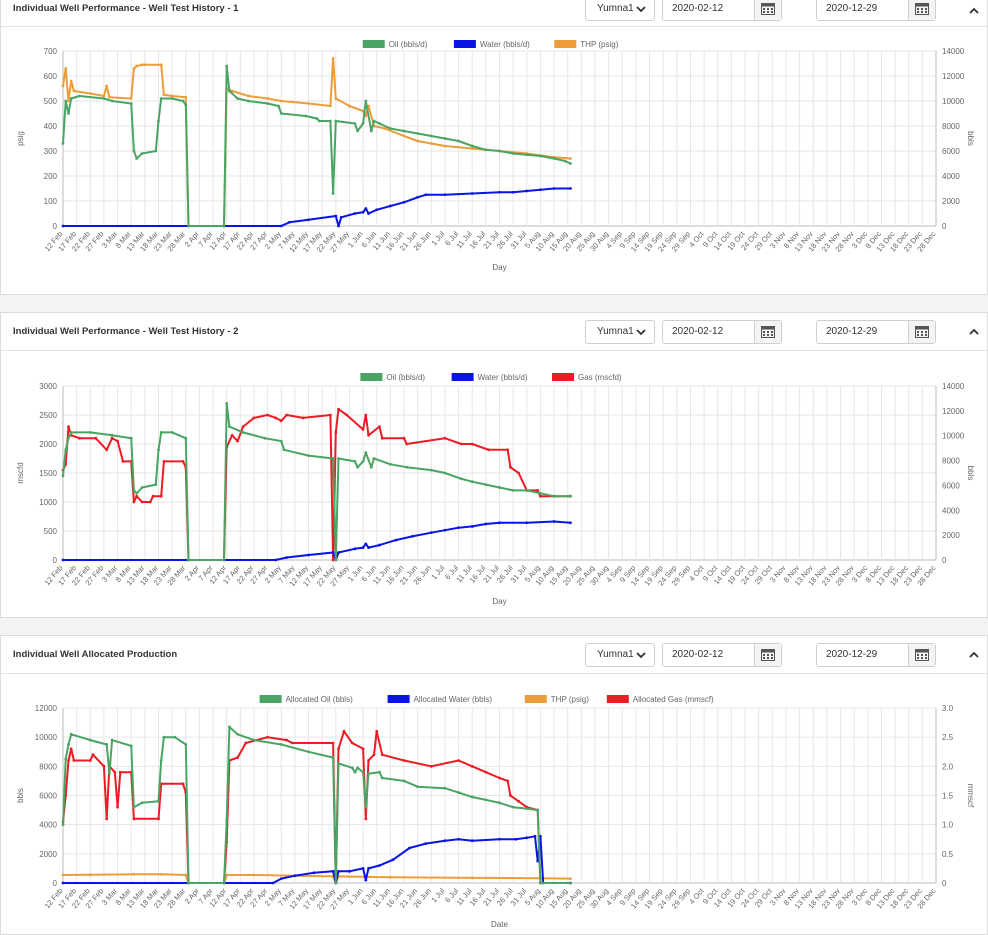 This screenshot has height=935, width=988. I want to click on calendar-icon, so click(768, 9).